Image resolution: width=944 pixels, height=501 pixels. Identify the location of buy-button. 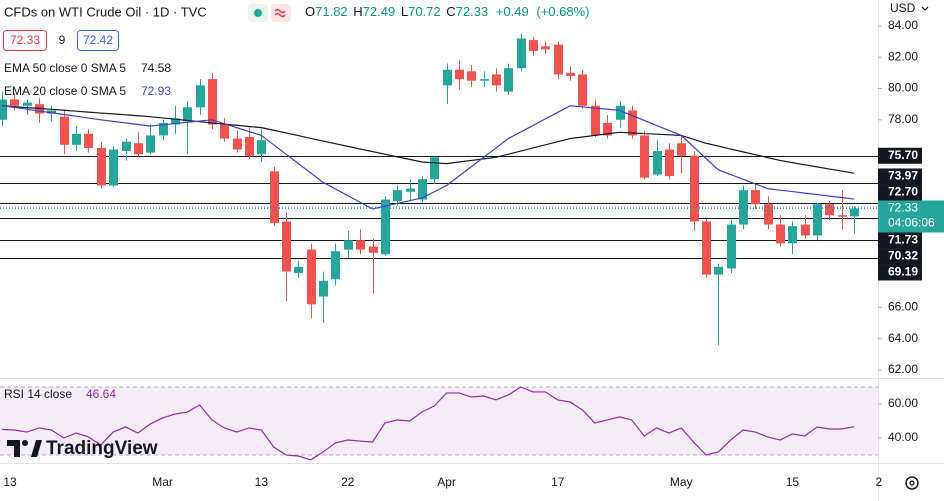
(98, 40).